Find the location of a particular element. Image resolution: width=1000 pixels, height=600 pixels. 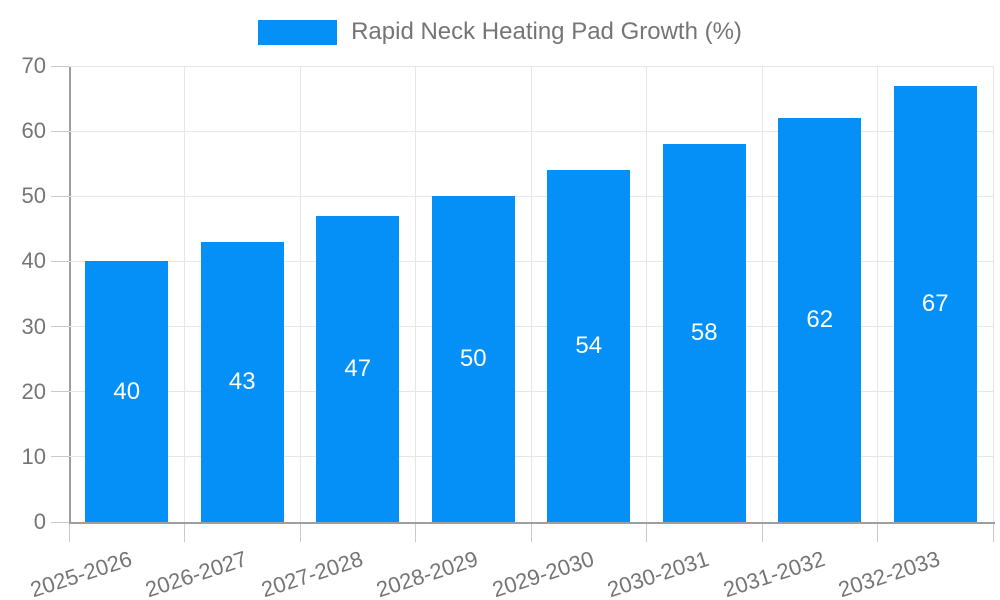

bar-2028-2029 is located at coordinates (473, 359).